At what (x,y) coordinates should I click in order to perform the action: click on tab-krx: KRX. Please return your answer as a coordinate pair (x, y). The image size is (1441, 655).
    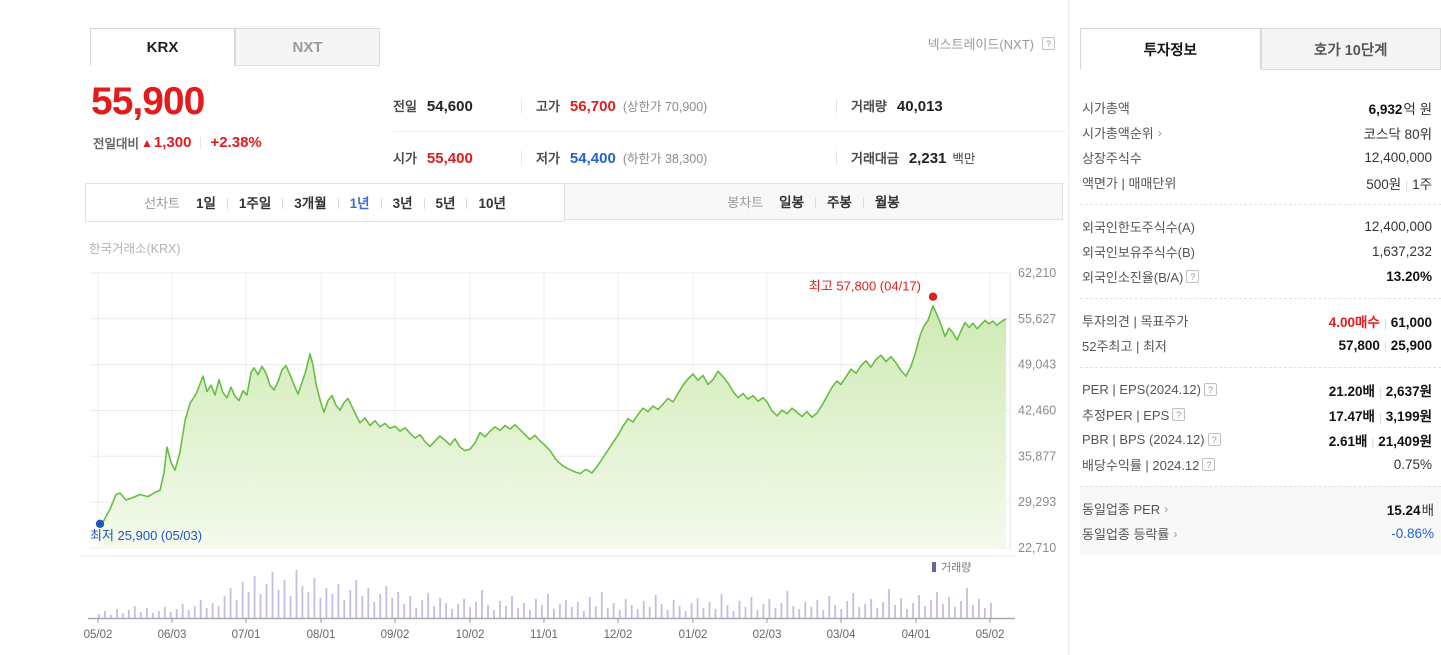
    Looking at the image, I should click on (162, 47).